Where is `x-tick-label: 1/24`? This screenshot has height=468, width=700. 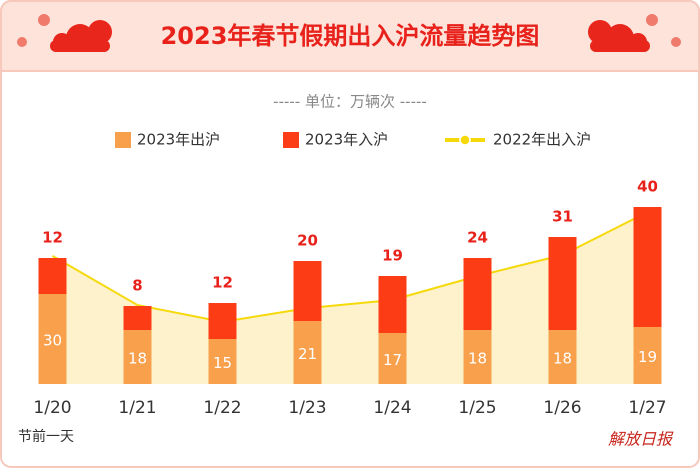 x-tick-label: 1/24 is located at coordinates (392, 408).